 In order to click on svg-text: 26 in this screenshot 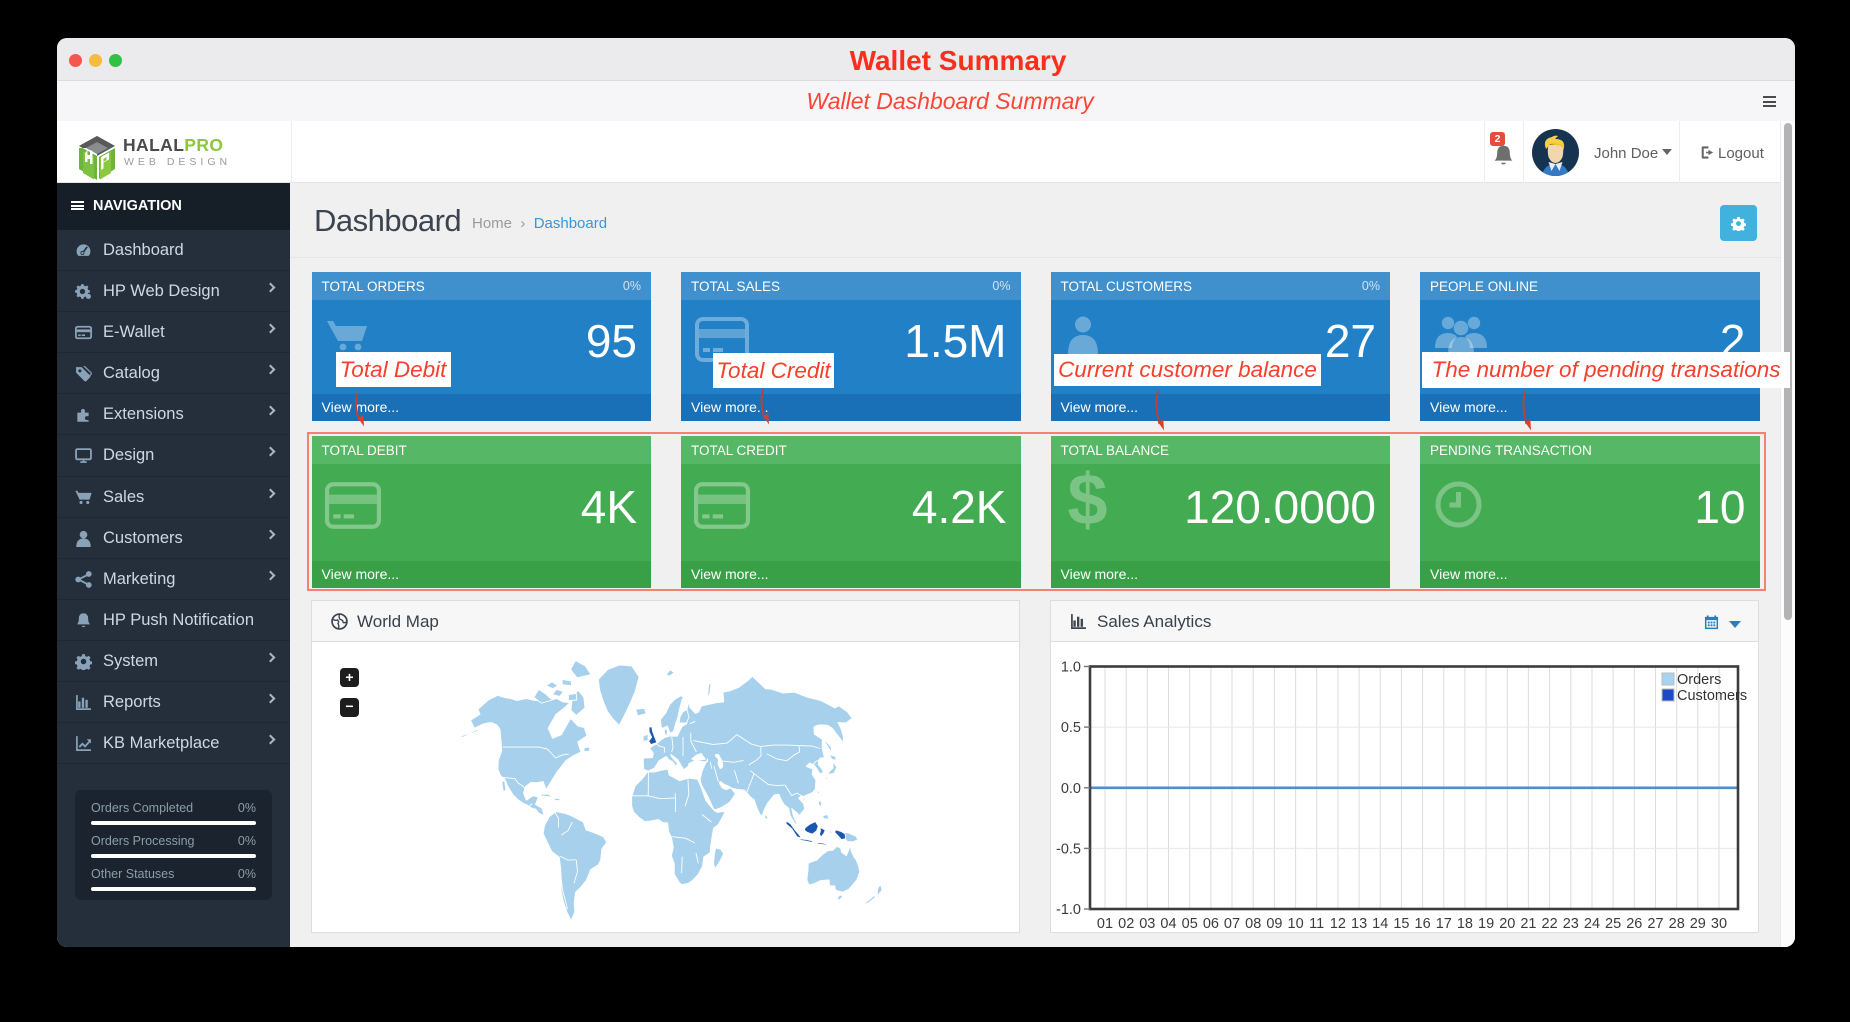, I will do `click(1634, 924)`.